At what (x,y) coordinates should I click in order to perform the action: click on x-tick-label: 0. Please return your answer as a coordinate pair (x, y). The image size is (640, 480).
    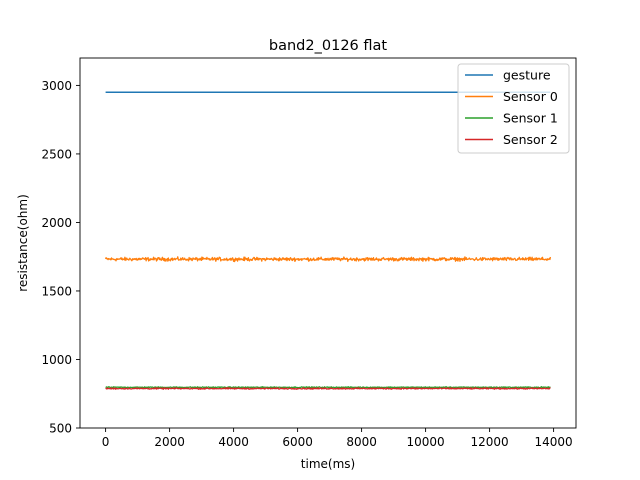
    Looking at the image, I should click on (106, 442).